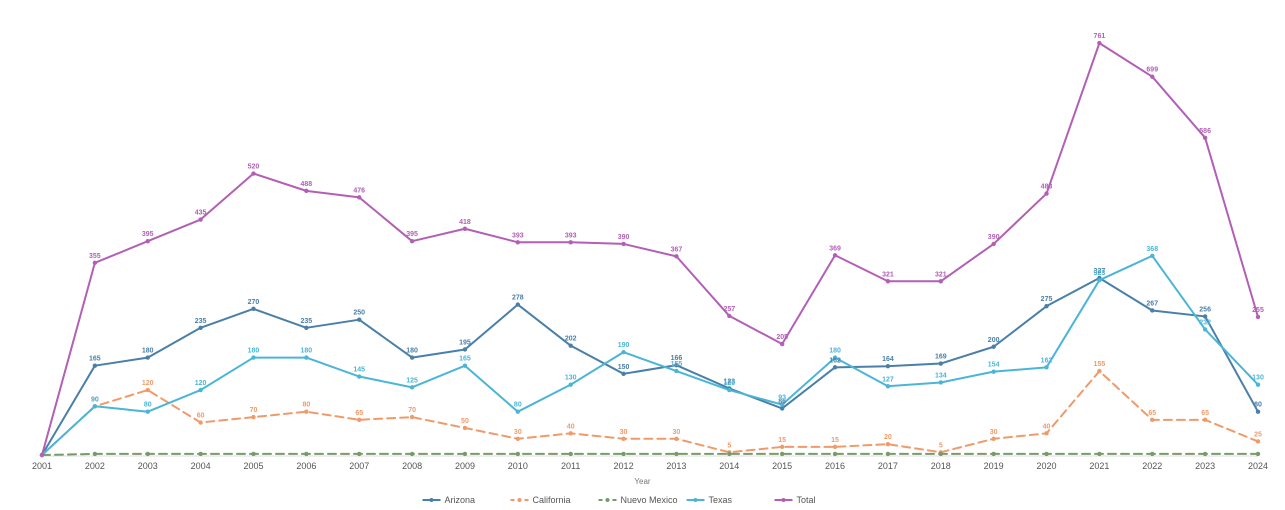 This screenshot has width=1285, height=510. I want to click on data-label-total: 418, so click(465, 222).